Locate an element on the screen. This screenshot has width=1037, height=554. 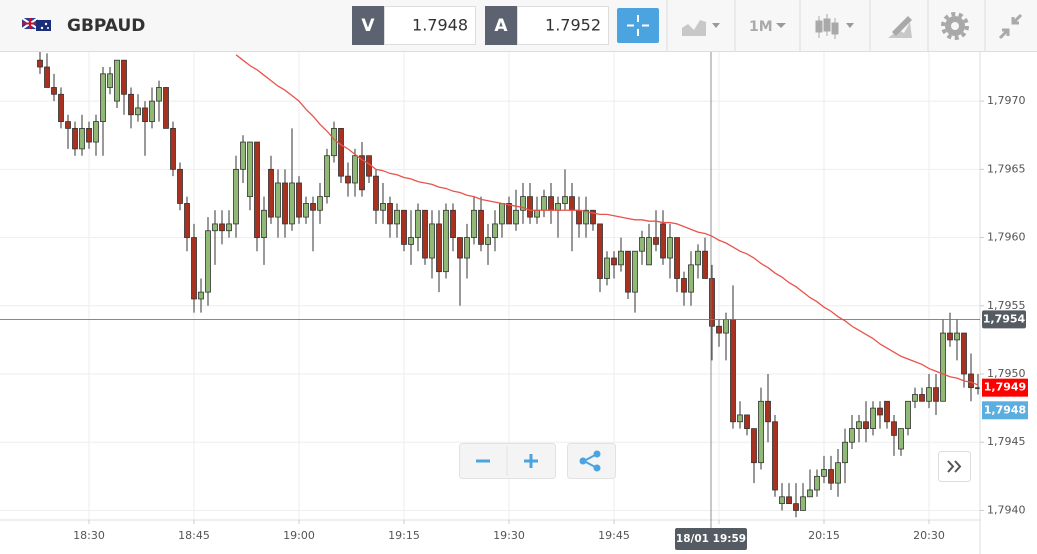
buy-button is located at coordinates (501, 25).